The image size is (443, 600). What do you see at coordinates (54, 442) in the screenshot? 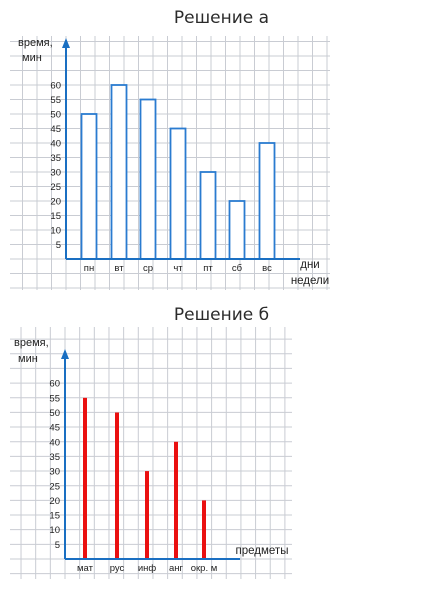
I see `chart-b-ytick-label: 40` at bounding box center [54, 442].